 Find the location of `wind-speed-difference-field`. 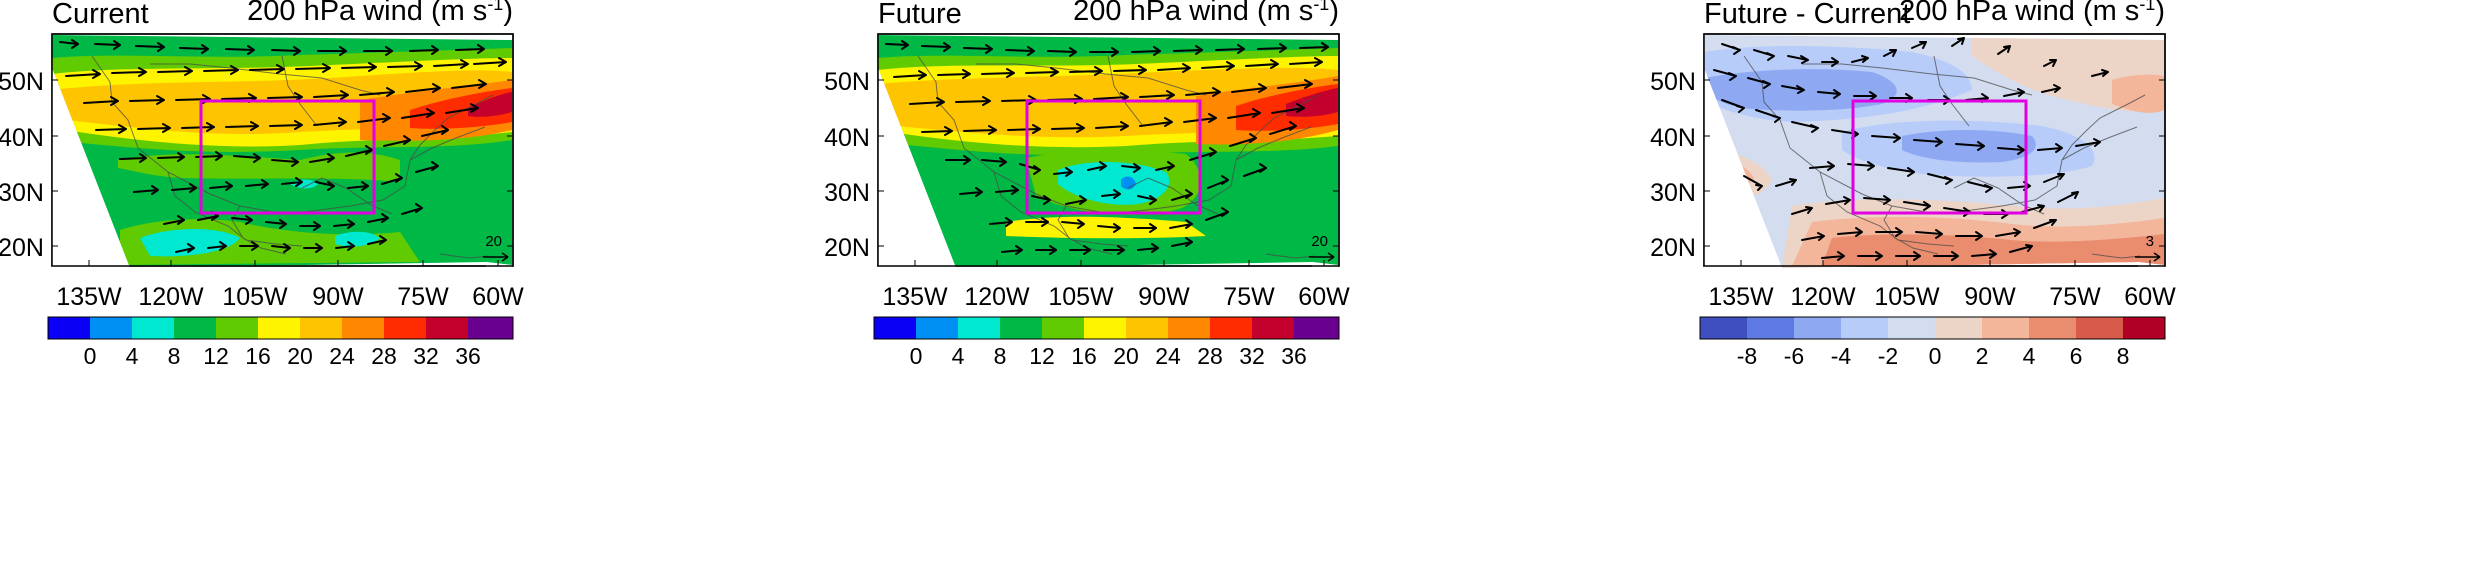

wind-speed-difference-field is located at coordinates (1934, 151).